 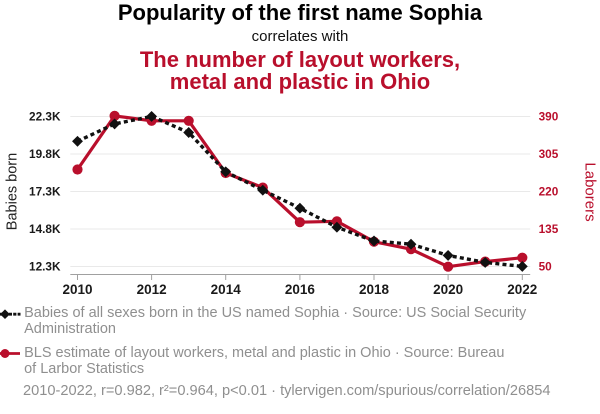 I want to click on svg-text: Babies born, so click(x=12, y=191).